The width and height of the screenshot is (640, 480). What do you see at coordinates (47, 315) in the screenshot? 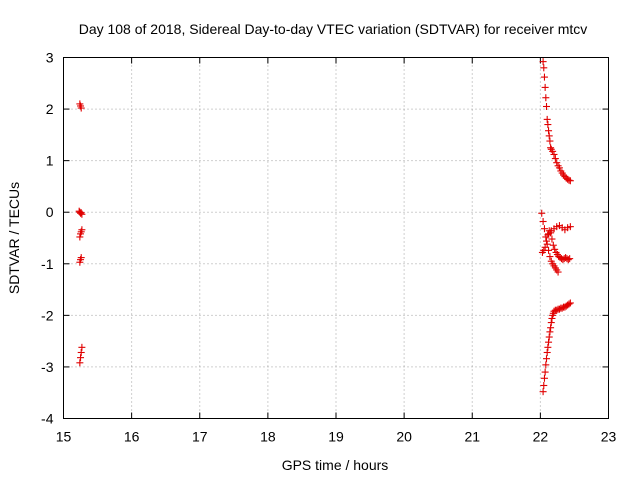
I see `y-tick-label: -2` at bounding box center [47, 315].